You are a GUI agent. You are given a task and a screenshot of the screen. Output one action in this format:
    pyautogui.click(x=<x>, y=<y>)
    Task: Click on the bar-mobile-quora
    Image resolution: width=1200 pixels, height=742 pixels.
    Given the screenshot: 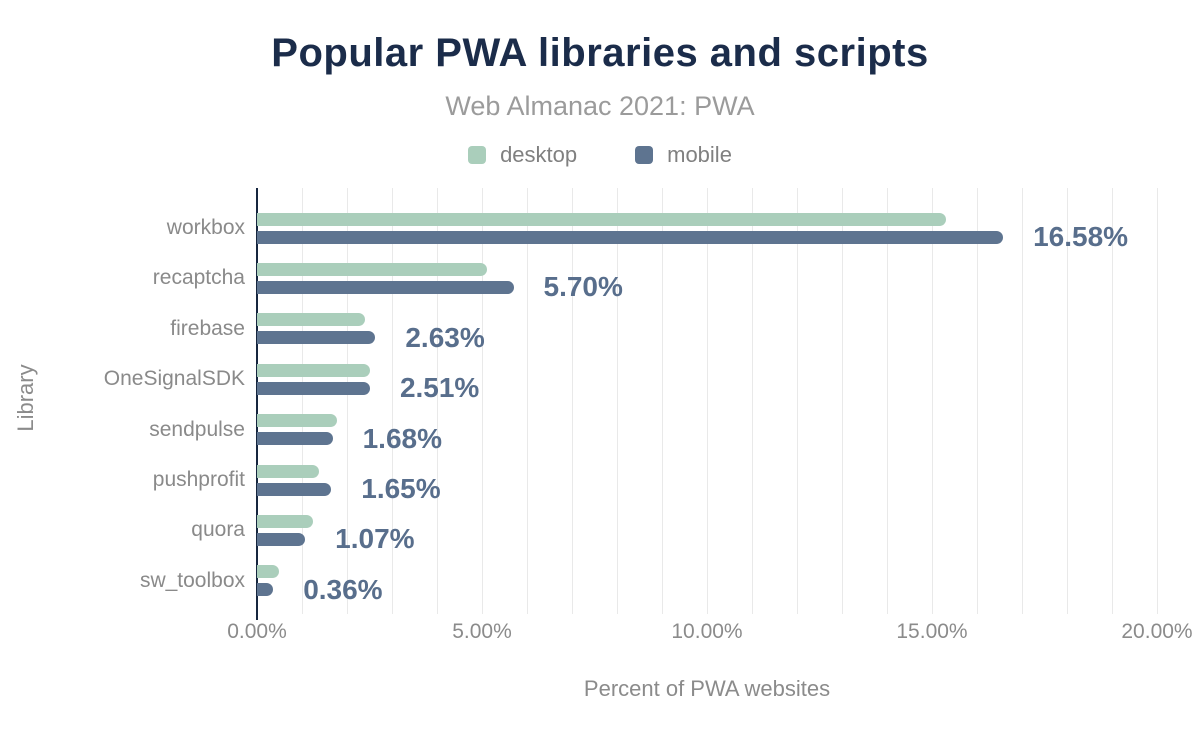 What is the action you would take?
    pyautogui.click(x=281, y=539)
    